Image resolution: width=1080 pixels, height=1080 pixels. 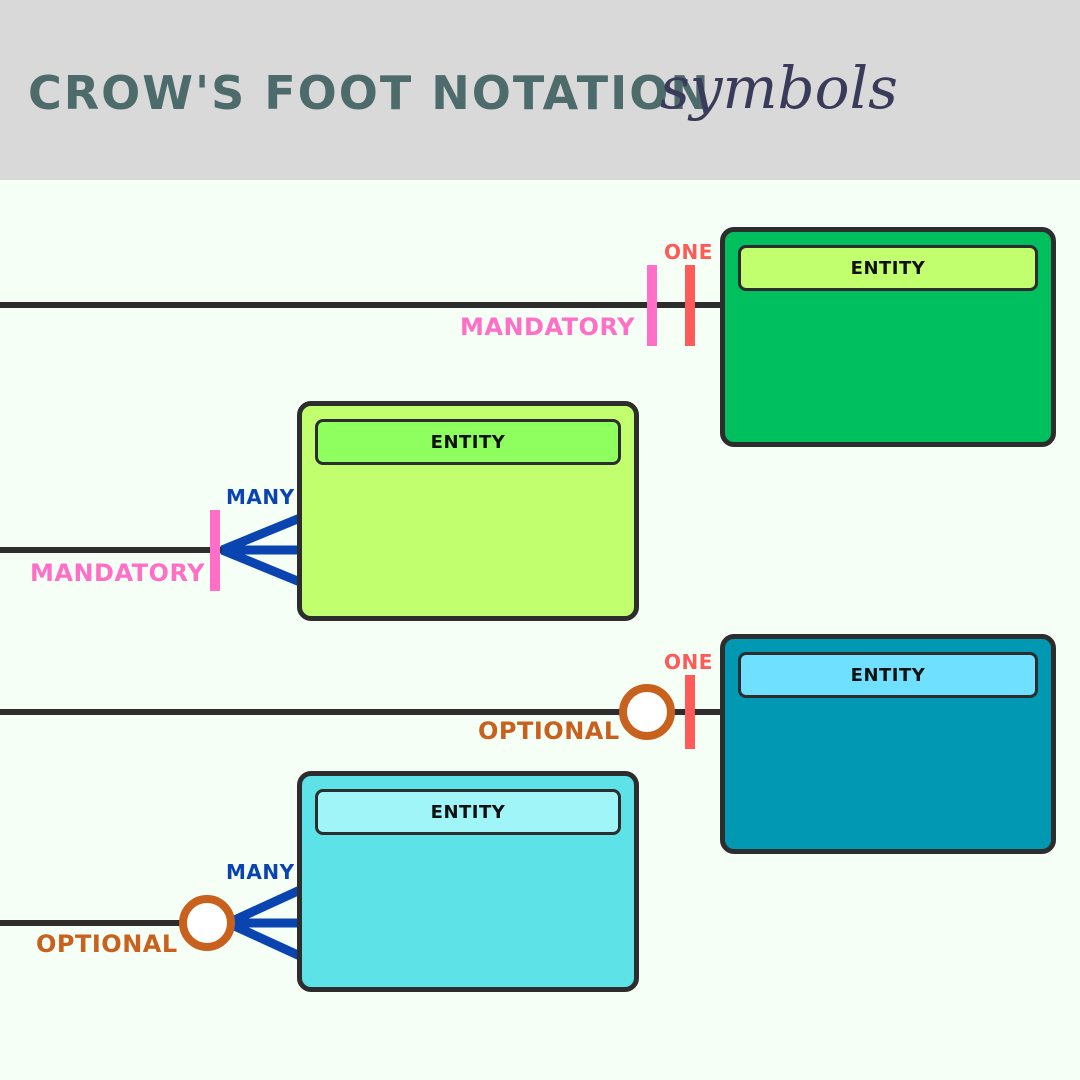 I want to click on participation-label-4: OPTIONAL, so click(x=107, y=944).